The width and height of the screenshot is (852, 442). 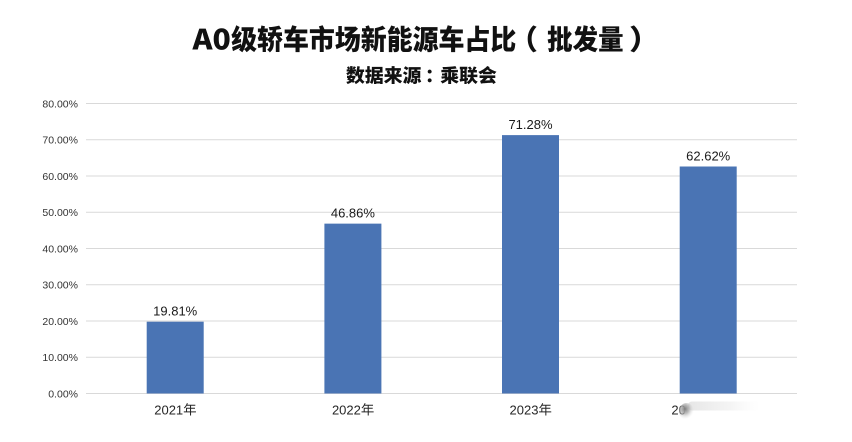 What do you see at coordinates (60, 141) in the screenshot?
I see `svg-text: 70.00%` at bounding box center [60, 141].